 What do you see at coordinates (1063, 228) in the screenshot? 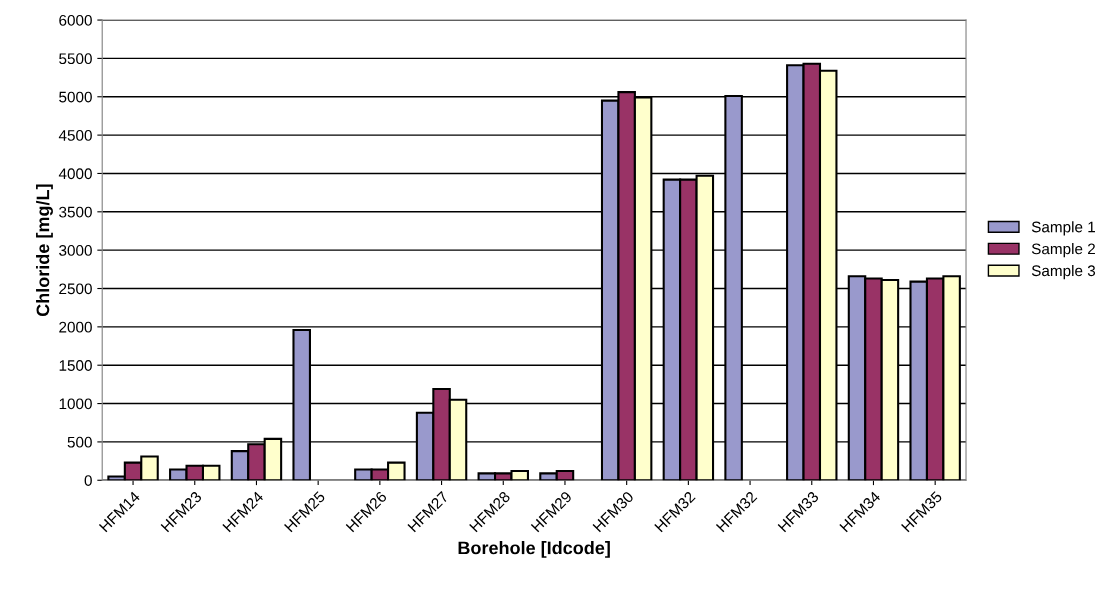
I see `legend-label: Sample 1` at bounding box center [1063, 228].